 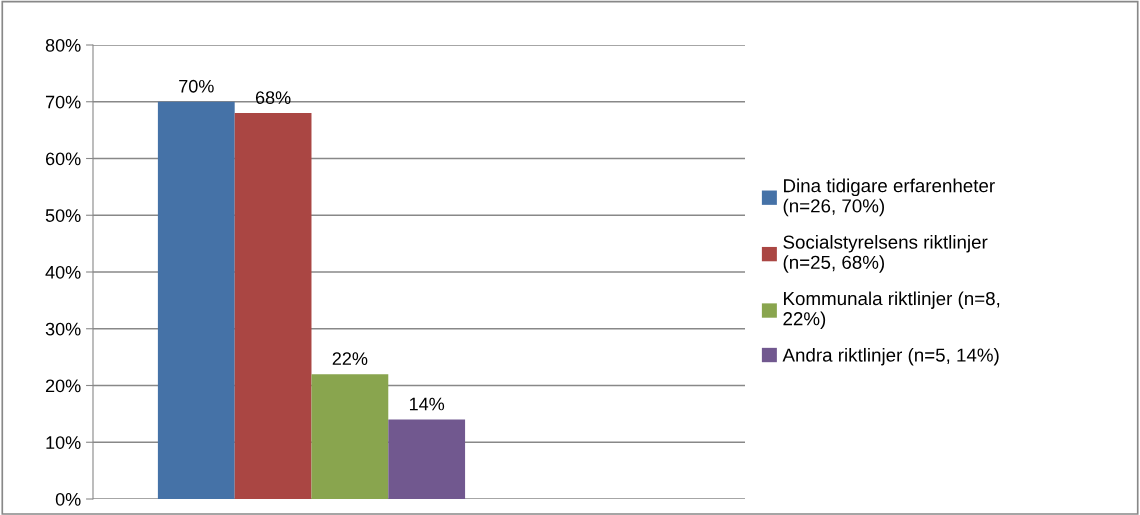 What do you see at coordinates (63, 102) in the screenshot?
I see `y-tick-label: 70%` at bounding box center [63, 102].